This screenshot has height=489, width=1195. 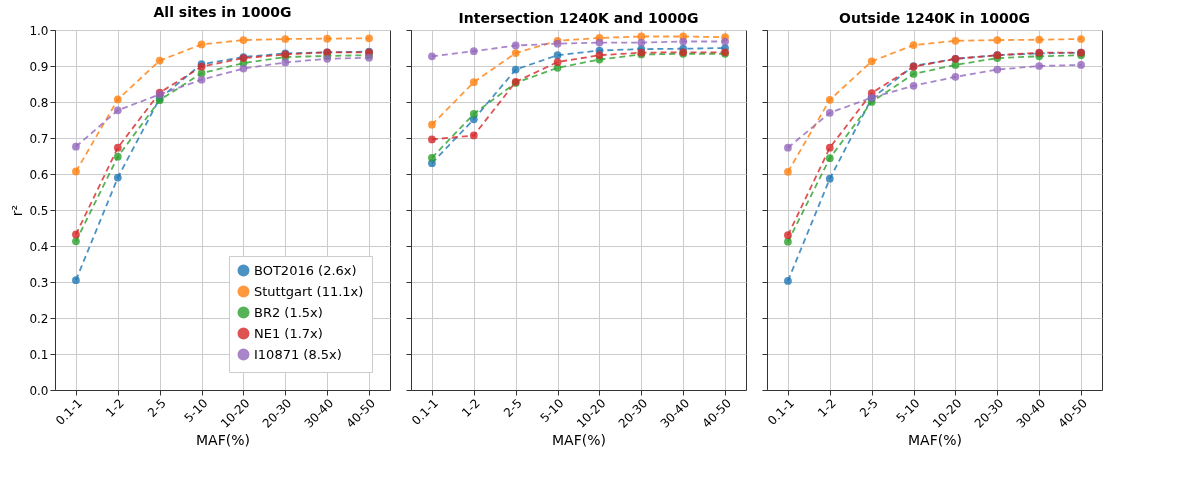 I want to click on y-tick-label: 1.0, so click(x=39, y=30).